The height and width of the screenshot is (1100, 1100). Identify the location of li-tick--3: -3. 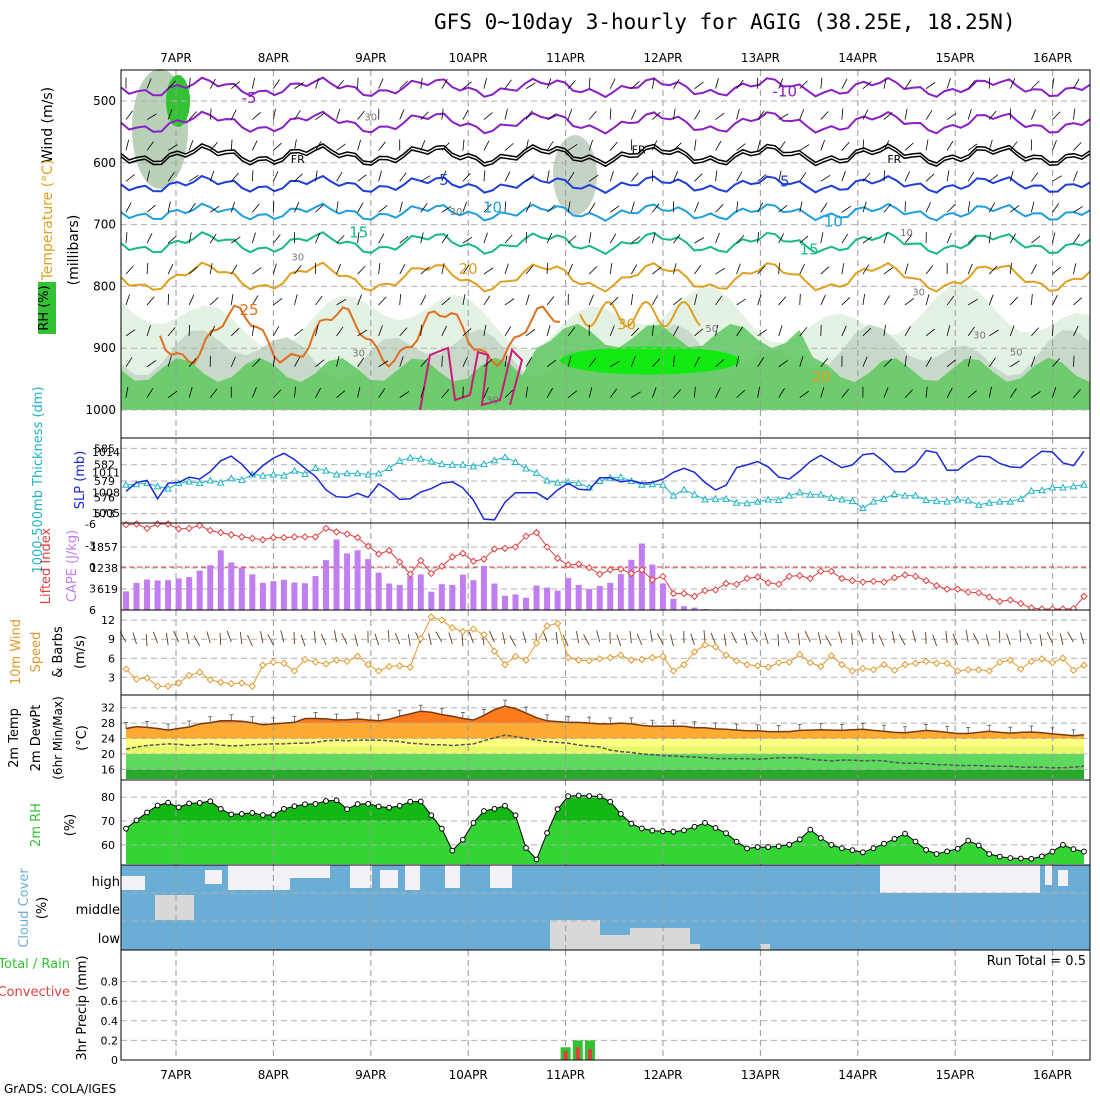
(90, 546).